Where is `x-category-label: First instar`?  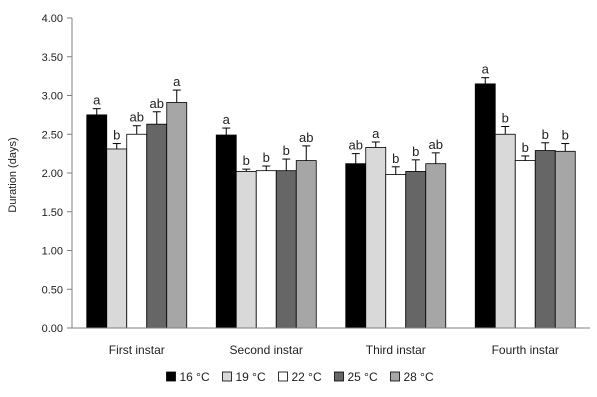 x-category-label: First instar is located at coordinates (137, 350).